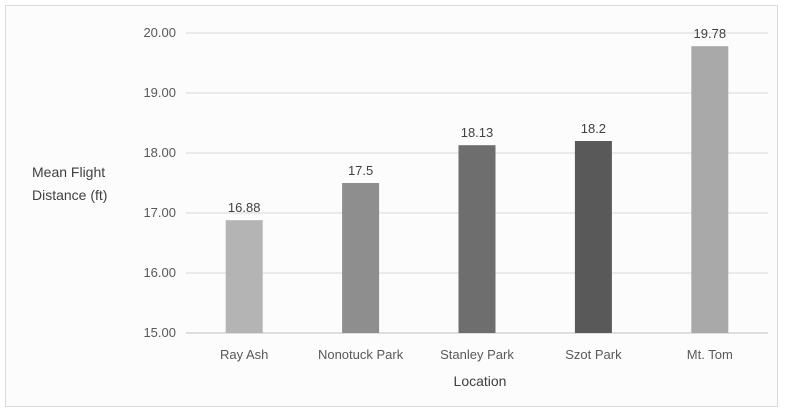 The height and width of the screenshot is (413, 785). Describe the element at coordinates (360, 170) in the screenshot. I see `data-label: 17.5` at that location.